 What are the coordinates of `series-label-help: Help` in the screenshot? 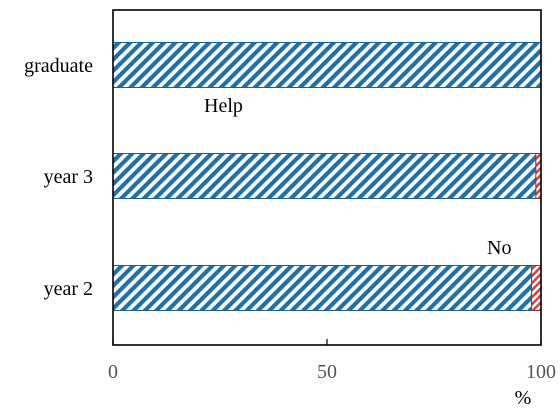 It's located at (223, 106).